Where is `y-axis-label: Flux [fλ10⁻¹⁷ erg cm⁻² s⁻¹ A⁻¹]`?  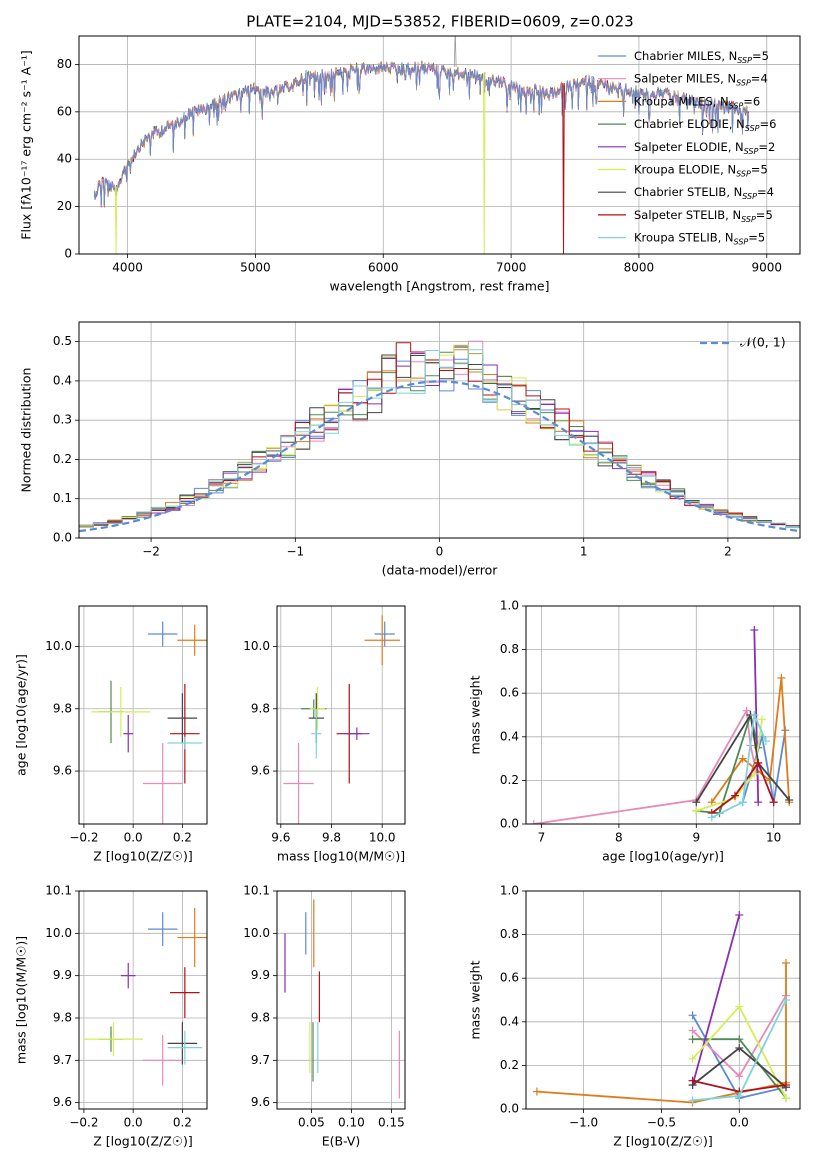
y-axis-label: Flux [fλ10⁻¹⁷ erg cm⁻² s⁻¹ A⁻¹] is located at coordinates (26, 144).